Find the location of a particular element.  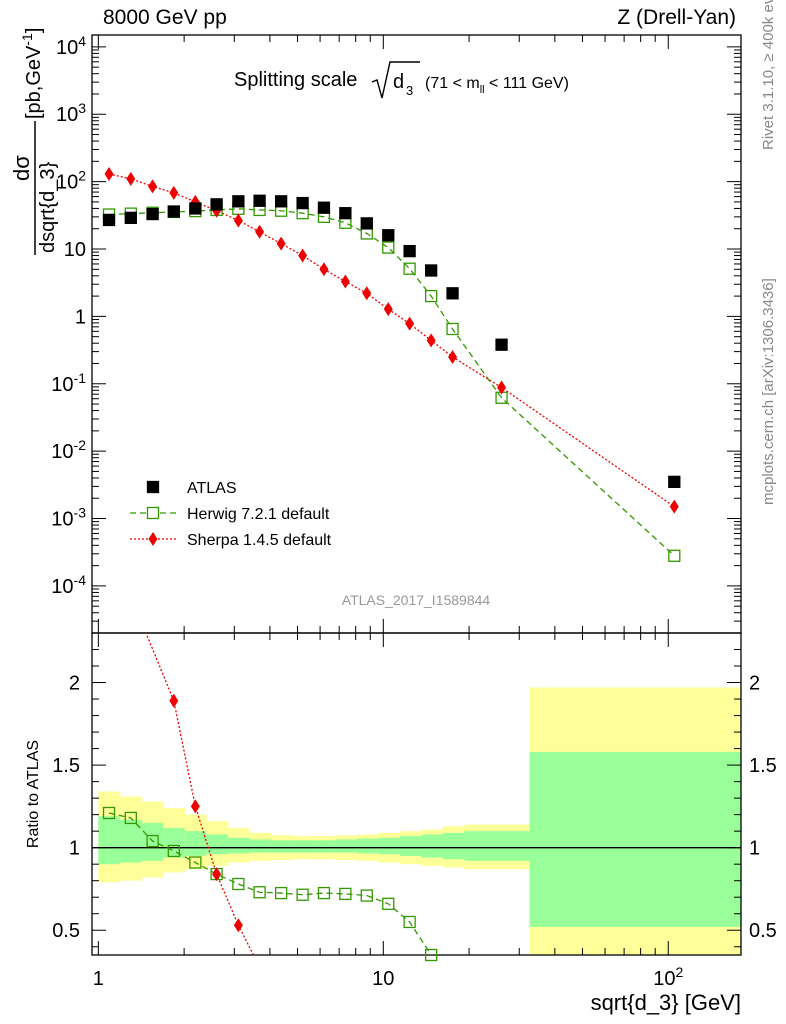

y-tick-label: 10⁻³ is located at coordinates (68, 518).